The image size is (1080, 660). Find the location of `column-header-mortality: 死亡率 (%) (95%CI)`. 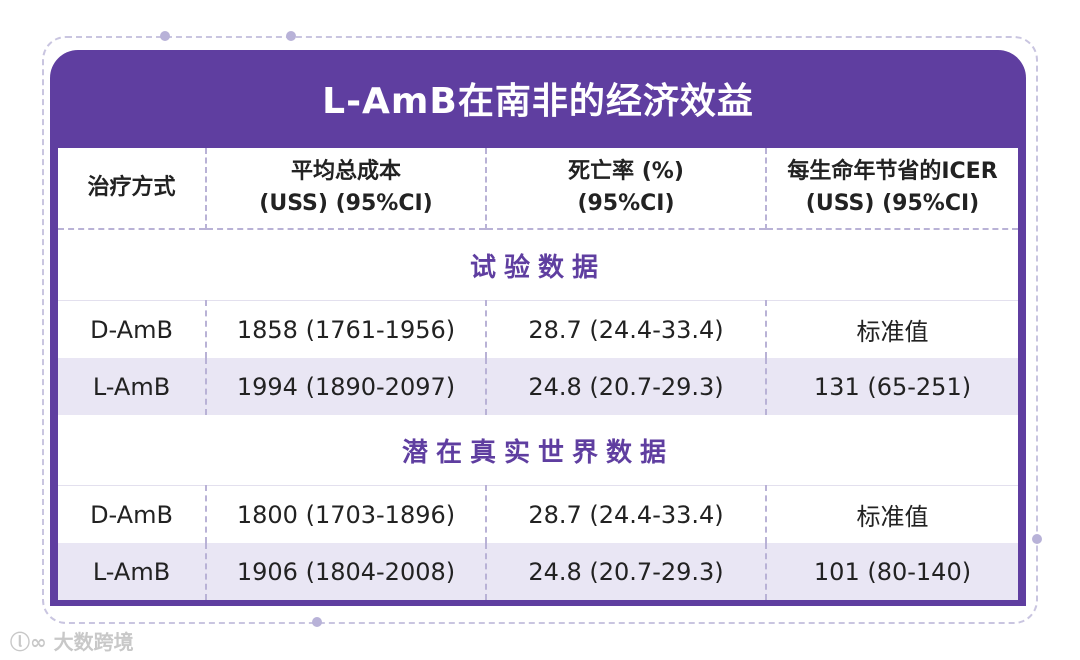

column-header-mortality: 死亡率 (%) (95%CI) is located at coordinates (625, 188).